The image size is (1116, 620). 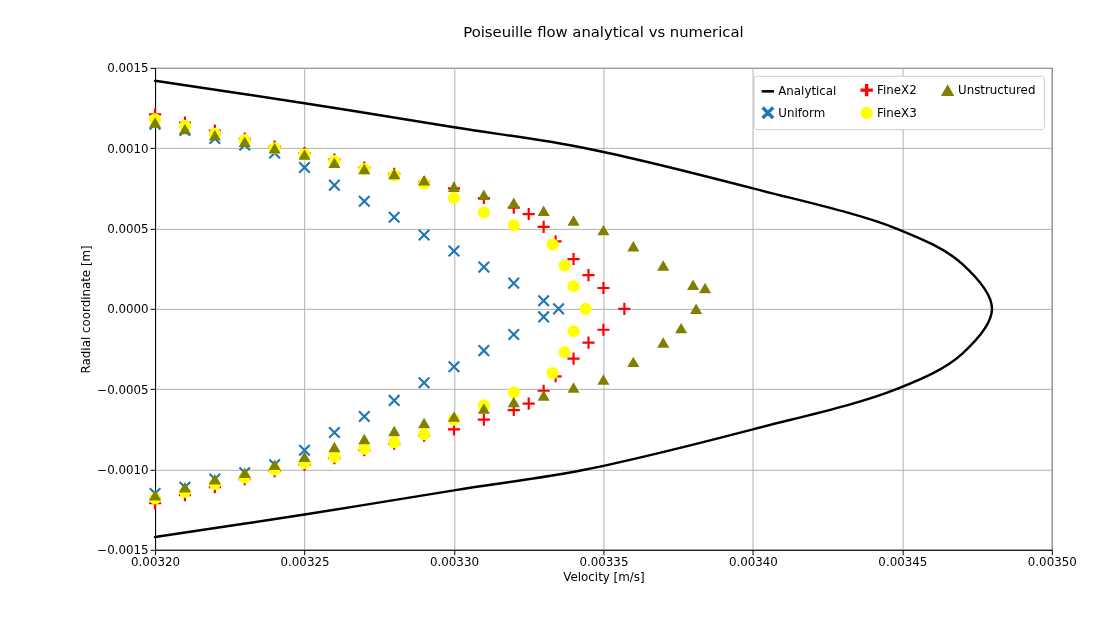 I want to click on y-tick-label: 0.0010, so click(x=128, y=148).